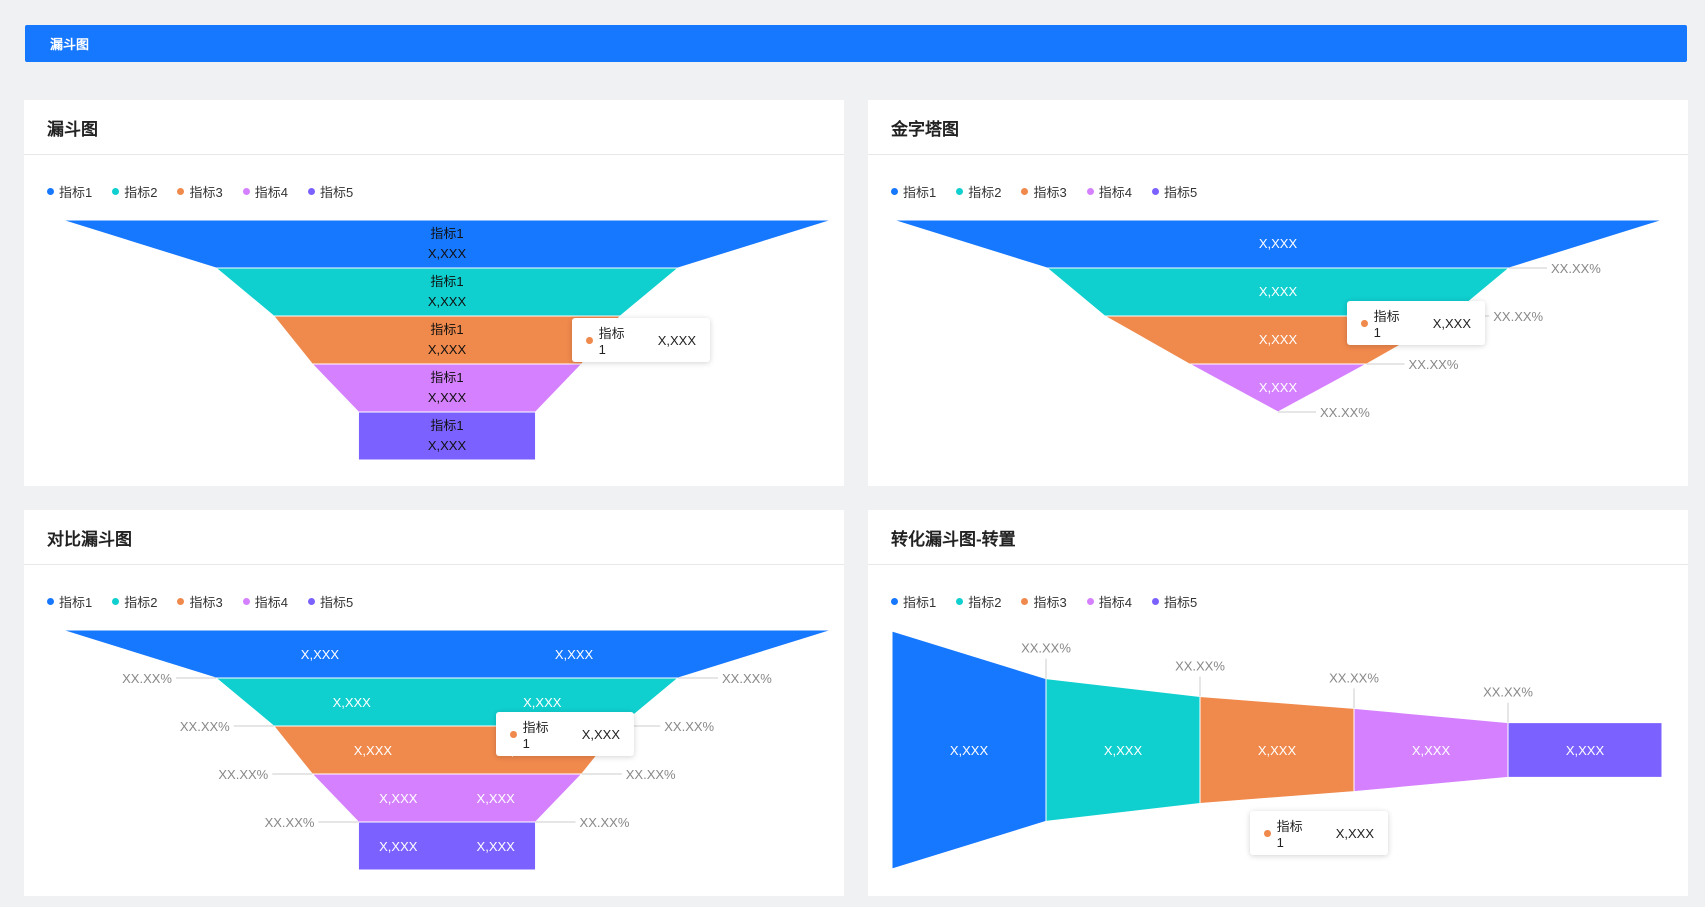 The height and width of the screenshot is (907, 1705). I want to click on pyramid-segment, so click(1278, 388).